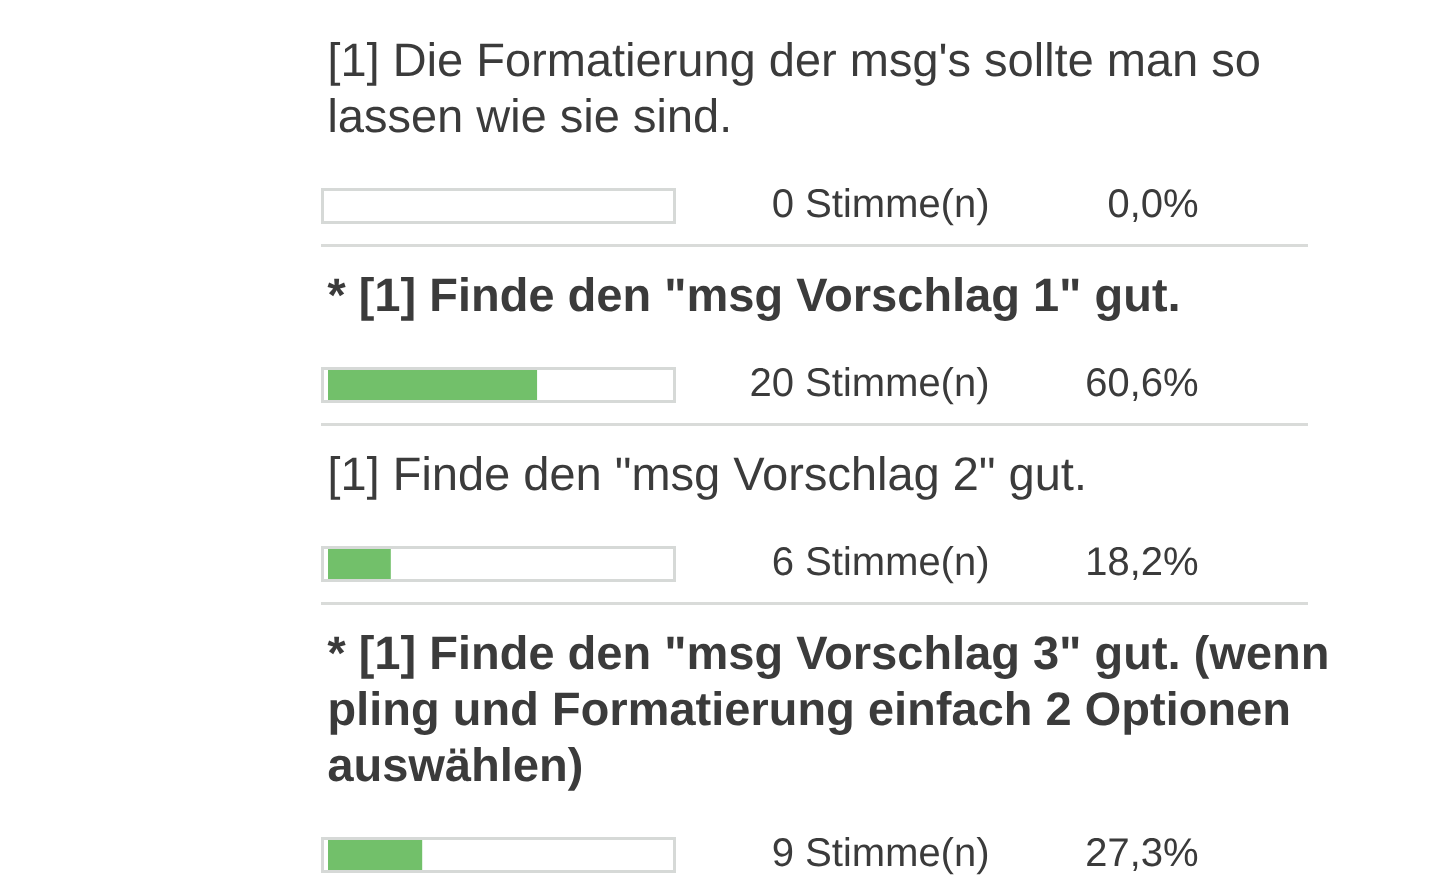 Image resolution: width=1440 pixels, height=888 pixels. Describe the element at coordinates (1153, 206) in the screenshot. I see `data-label: 0,0%` at that location.